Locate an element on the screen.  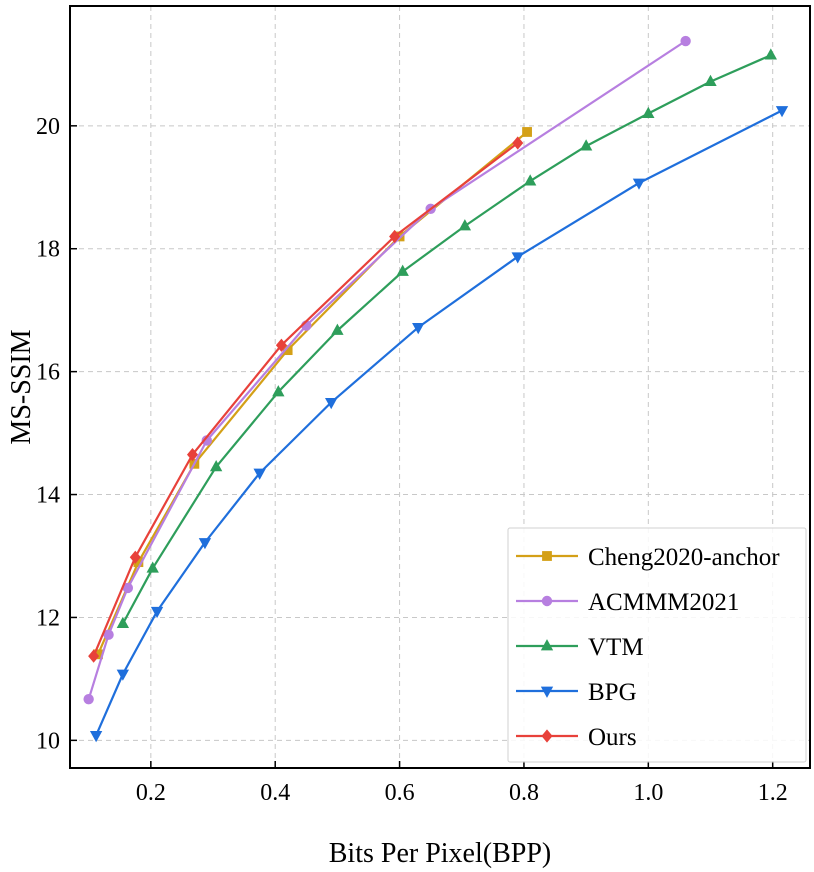
y-axis-label: MS-SSIM is located at coordinates (21, 386).